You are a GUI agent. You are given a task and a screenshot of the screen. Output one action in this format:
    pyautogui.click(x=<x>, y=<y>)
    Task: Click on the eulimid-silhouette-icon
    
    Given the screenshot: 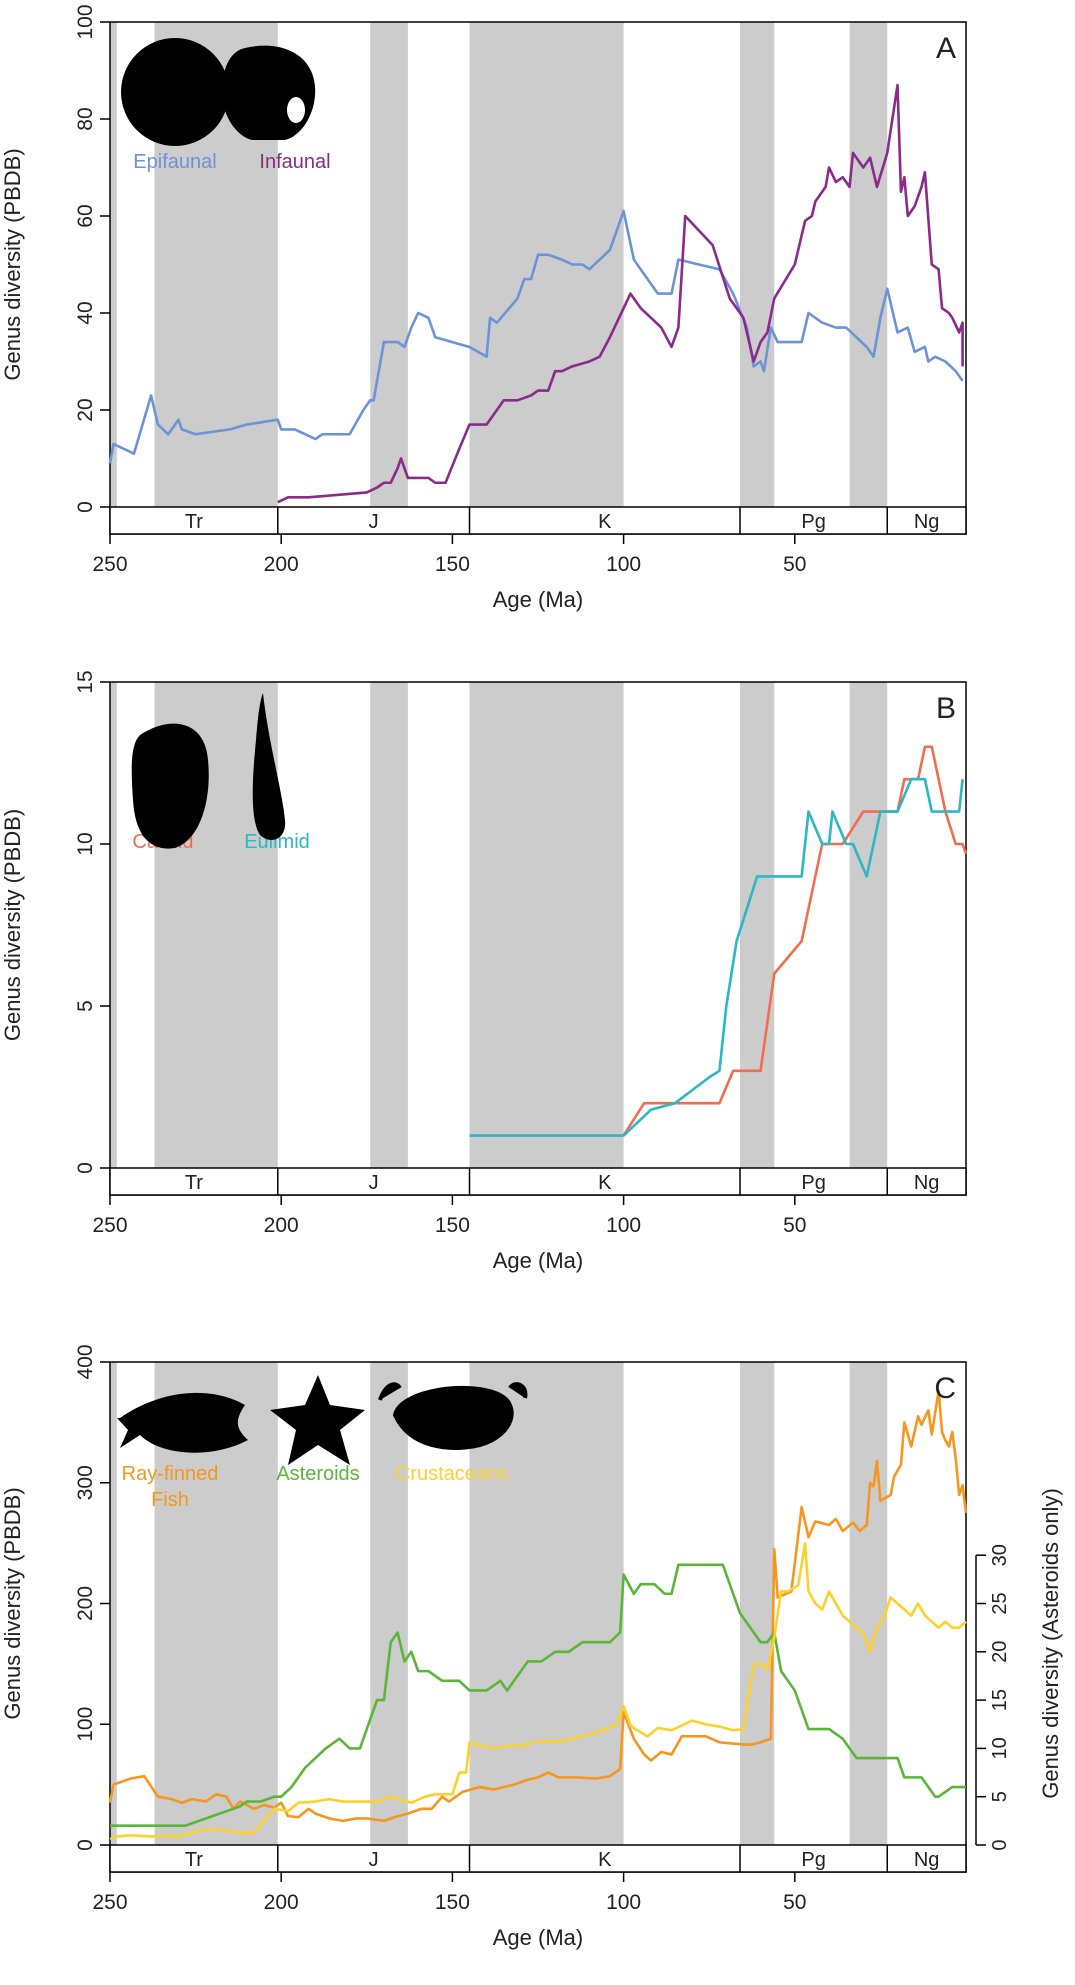 What is the action you would take?
    pyautogui.click(x=269, y=766)
    